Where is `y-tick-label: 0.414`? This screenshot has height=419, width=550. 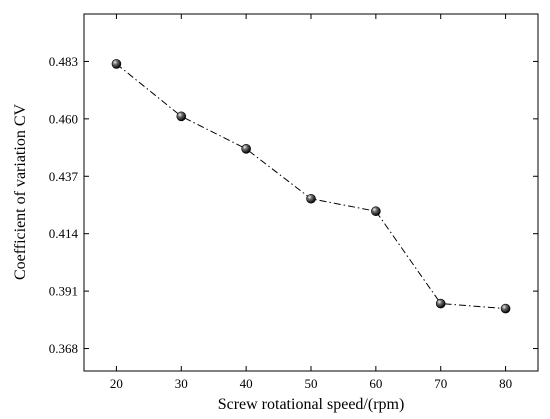 y-tick-label: 0.414 is located at coordinates (64, 233).